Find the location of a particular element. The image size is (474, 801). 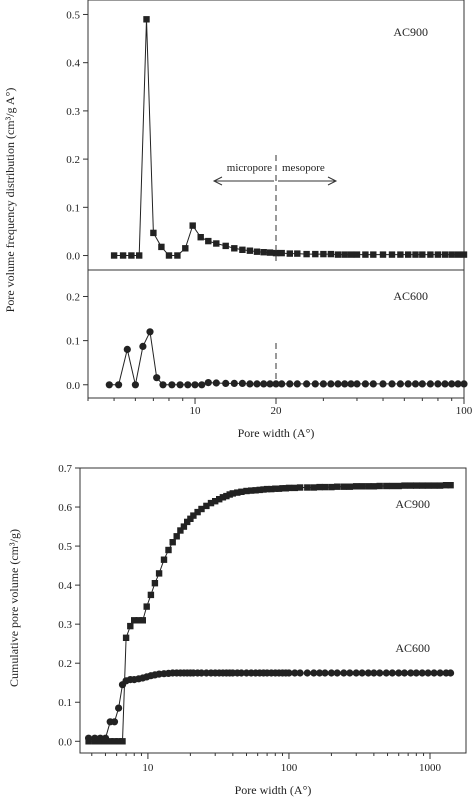

top-x-axis-label: Pore width (A°) is located at coordinates (276, 433).